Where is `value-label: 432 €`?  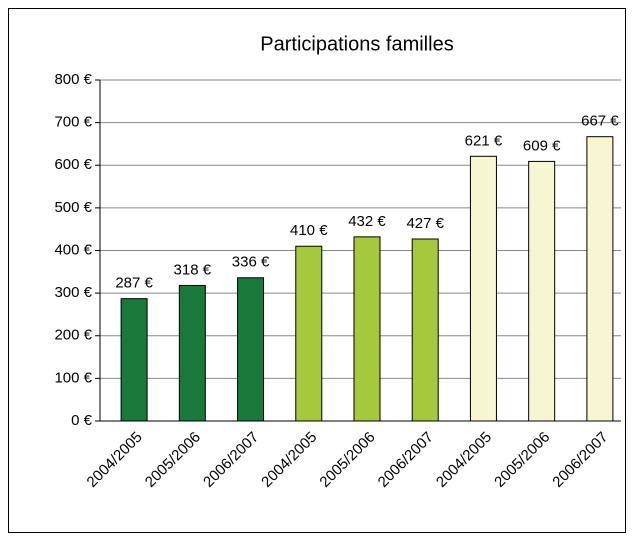 value-label: 432 € is located at coordinates (367, 221).